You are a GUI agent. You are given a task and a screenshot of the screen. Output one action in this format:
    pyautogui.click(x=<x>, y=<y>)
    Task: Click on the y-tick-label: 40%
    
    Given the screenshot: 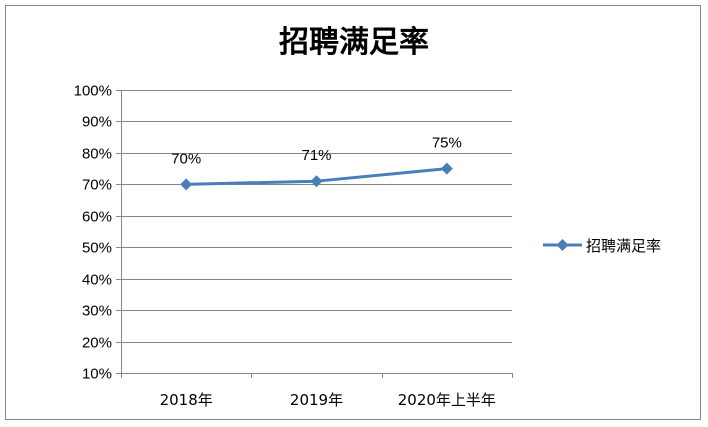 What is the action you would take?
    pyautogui.click(x=97, y=280)
    